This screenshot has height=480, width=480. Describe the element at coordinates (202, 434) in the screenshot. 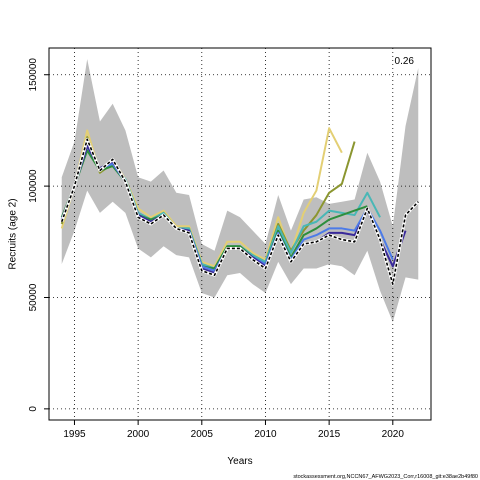

I see `x-tick-label-2005: 2005` at that location.